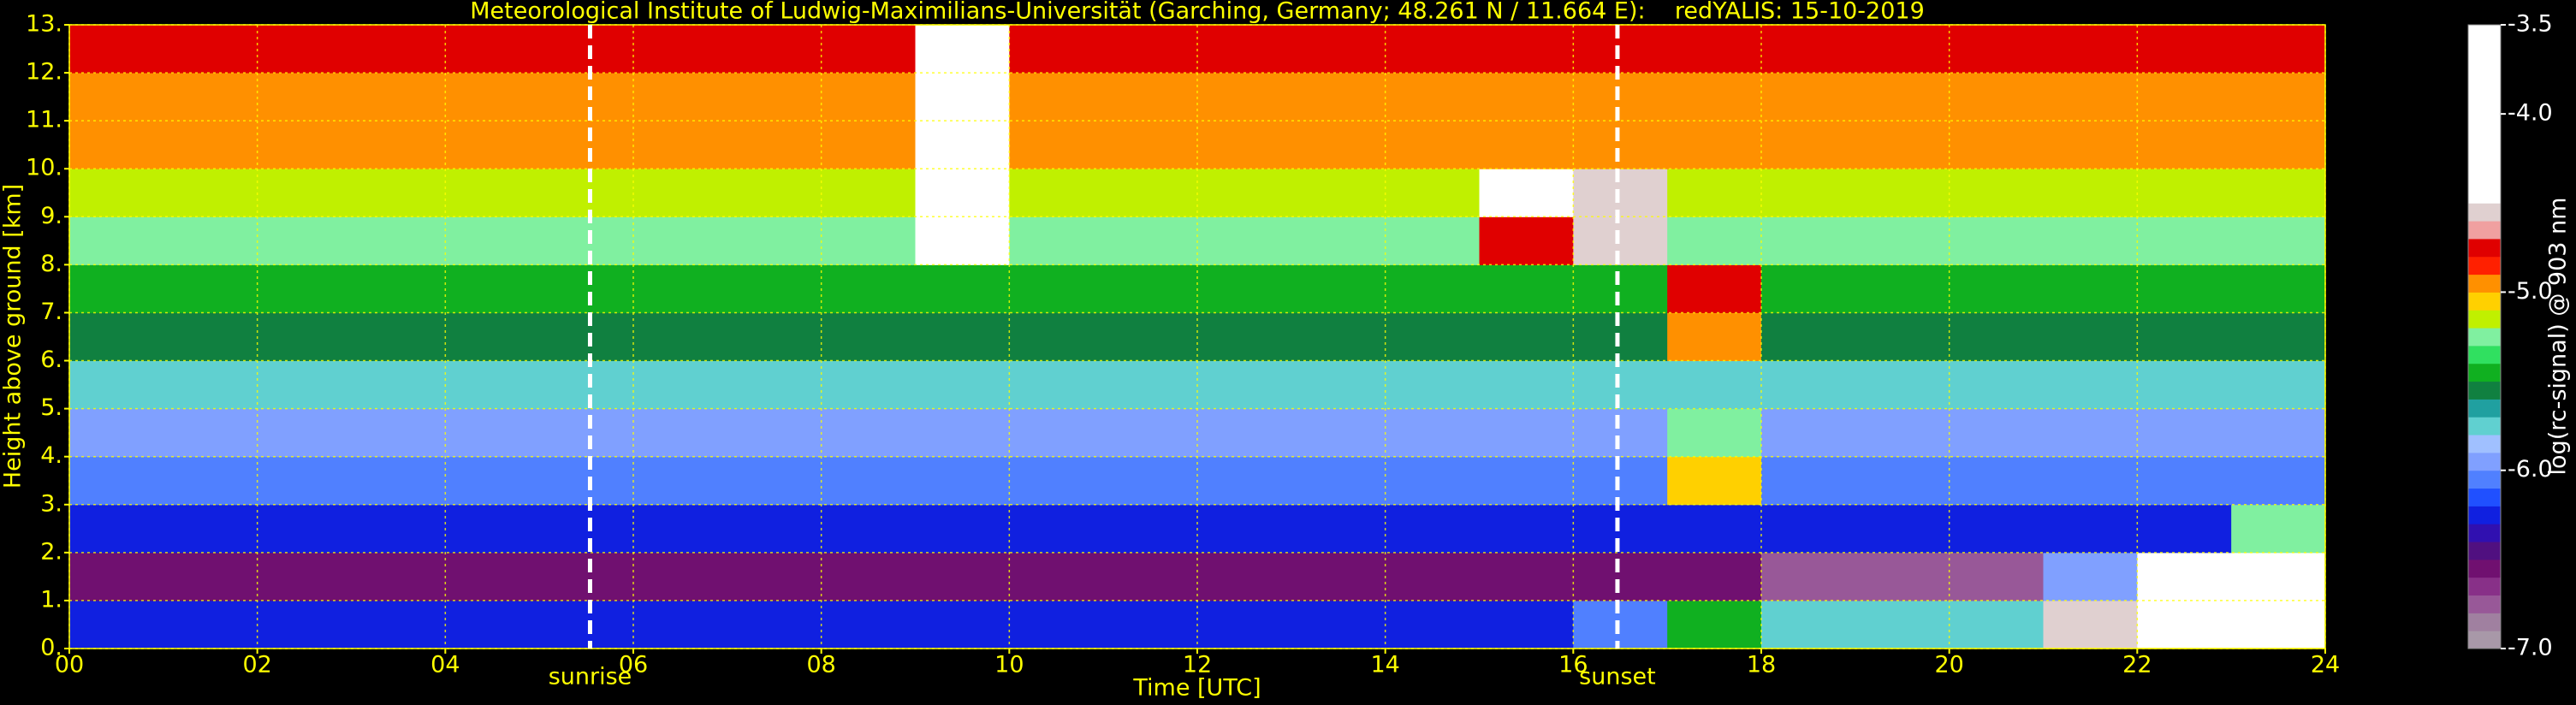 This screenshot has height=705, width=2576. What do you see at coordinates (1197, 665) in the screenshot?
I see `x-tick-label: 12` at bounding box center [1197, 665].